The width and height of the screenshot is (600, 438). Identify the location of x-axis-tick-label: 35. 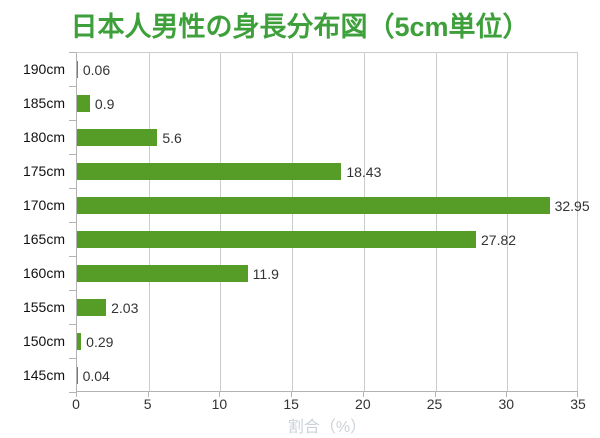
(578, 404).